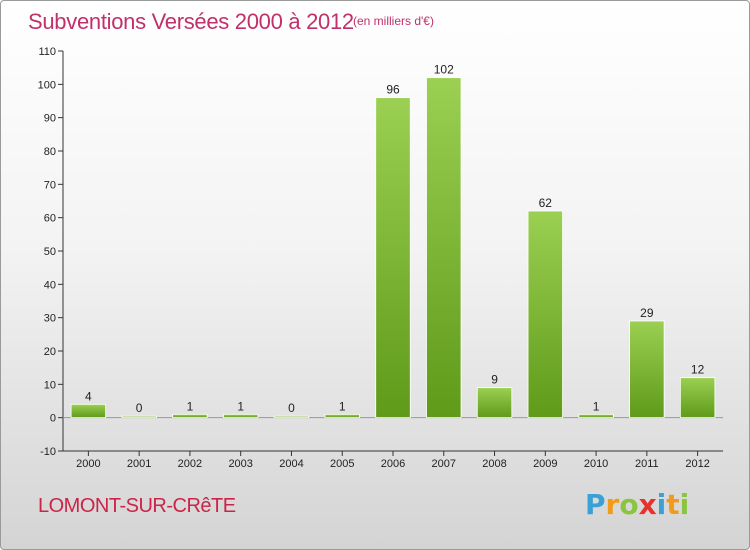  What do you see at coordinates (50, 152) in the screenshot?
I see `y-tick-label: 80` at bounding box center [50, 152].